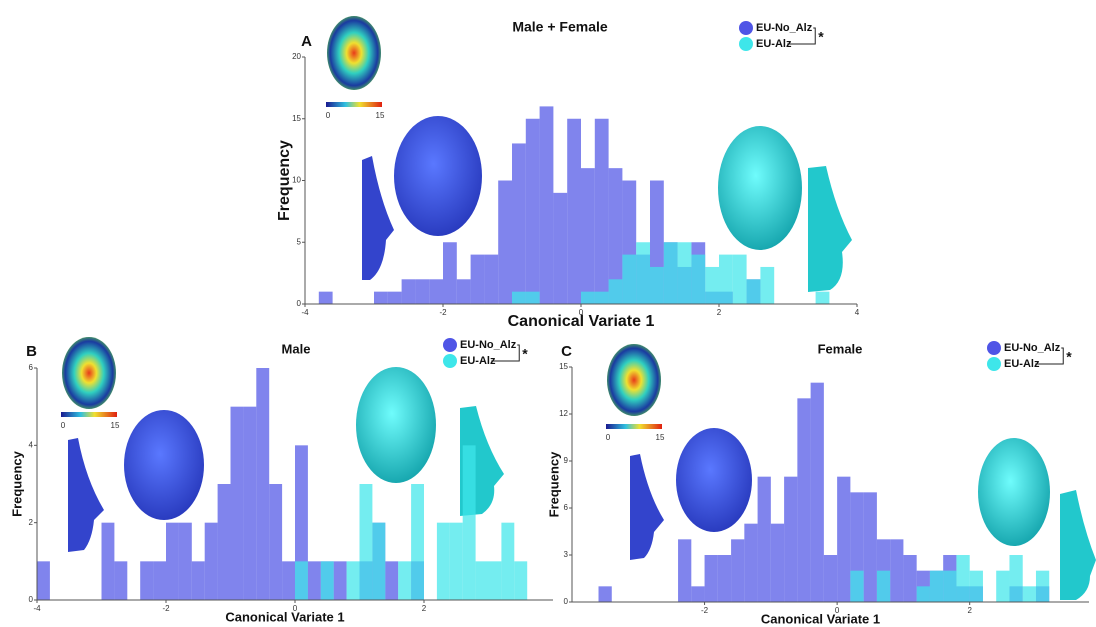 This screenshot has height=627, width=1096. I want to click on y-tick-label: 9, so click(566, 460).